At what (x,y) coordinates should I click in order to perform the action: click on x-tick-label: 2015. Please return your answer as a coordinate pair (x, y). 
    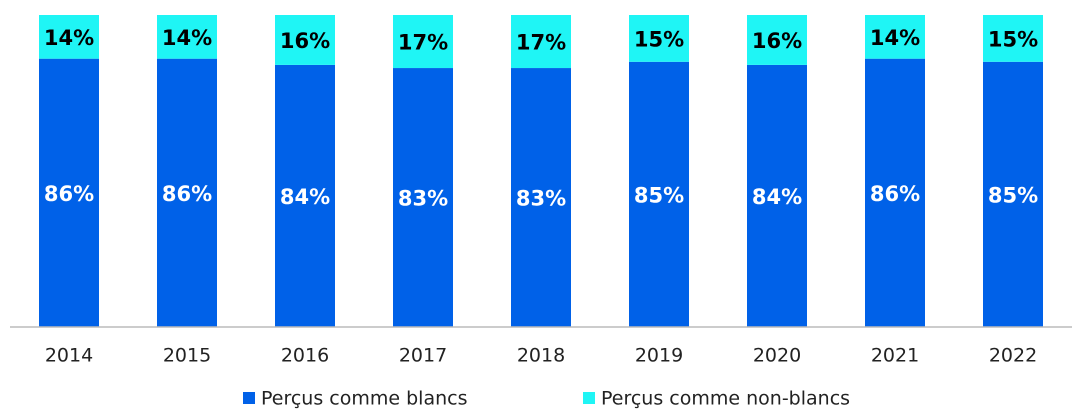
    Looking at the image, I should click on (187, 356).